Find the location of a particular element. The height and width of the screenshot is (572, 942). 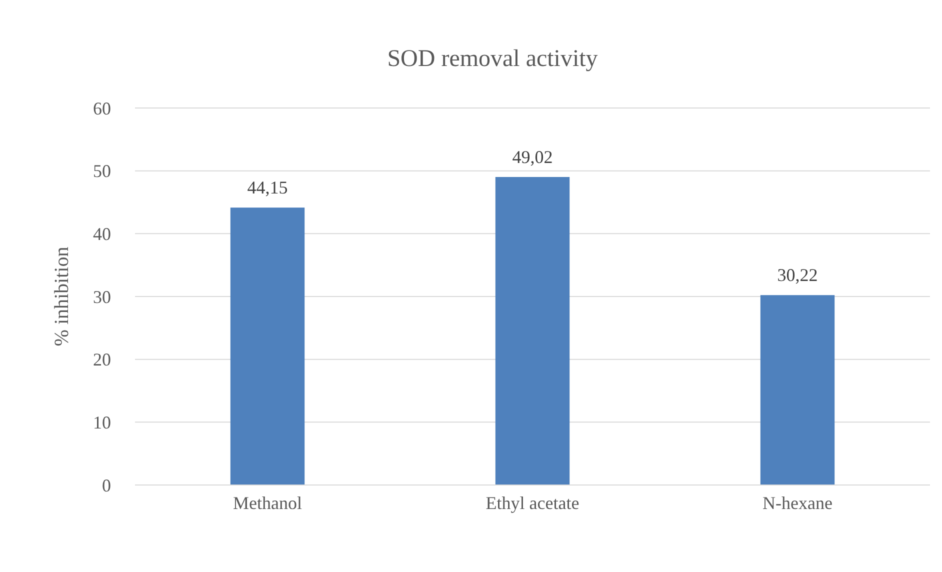

y-tick-label: 60 is located at coordinates (102, 108).